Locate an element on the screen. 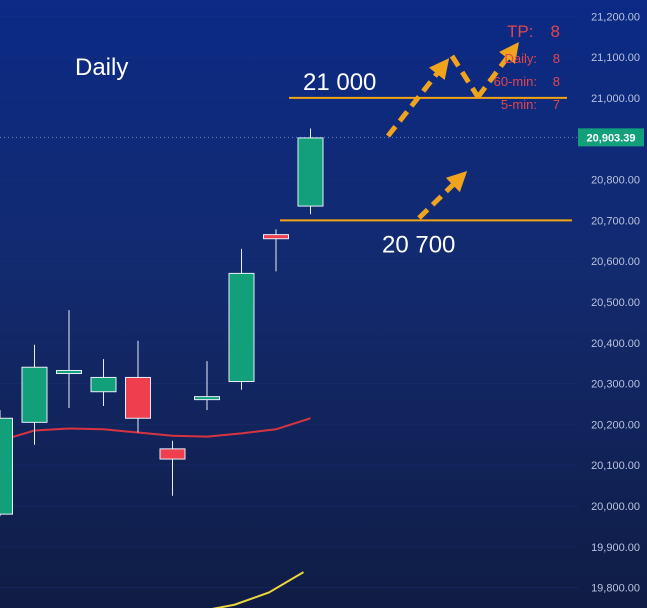 The image size is (647, 608). tp-row-label: 60-min: is located at coordinates (515, 81).